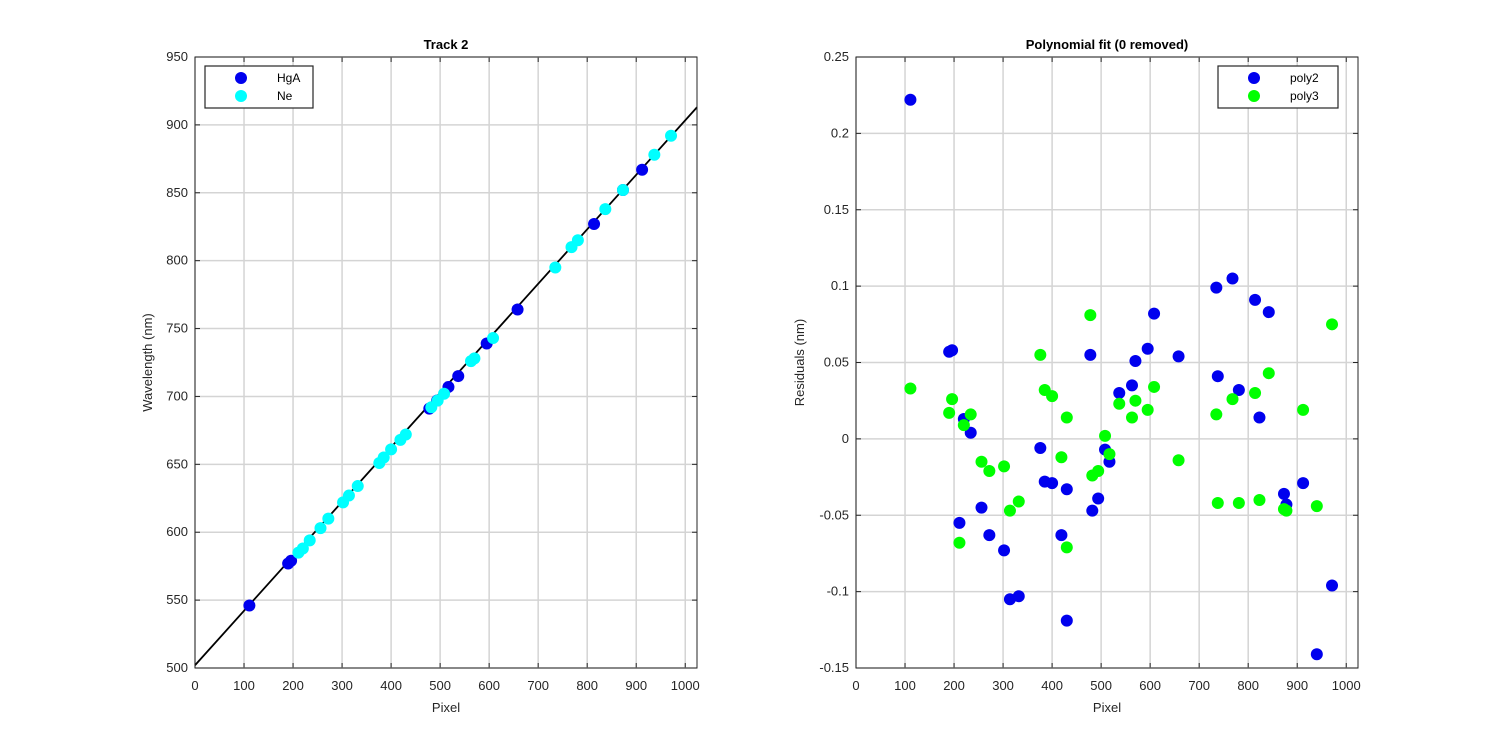 Image resolution: width=1500 pixels, height=750 pixels. What do you see at coordinates (1254, 78) in the screenshot?
I see `legend-marker-poly2` at bounding box center [1254, 78].